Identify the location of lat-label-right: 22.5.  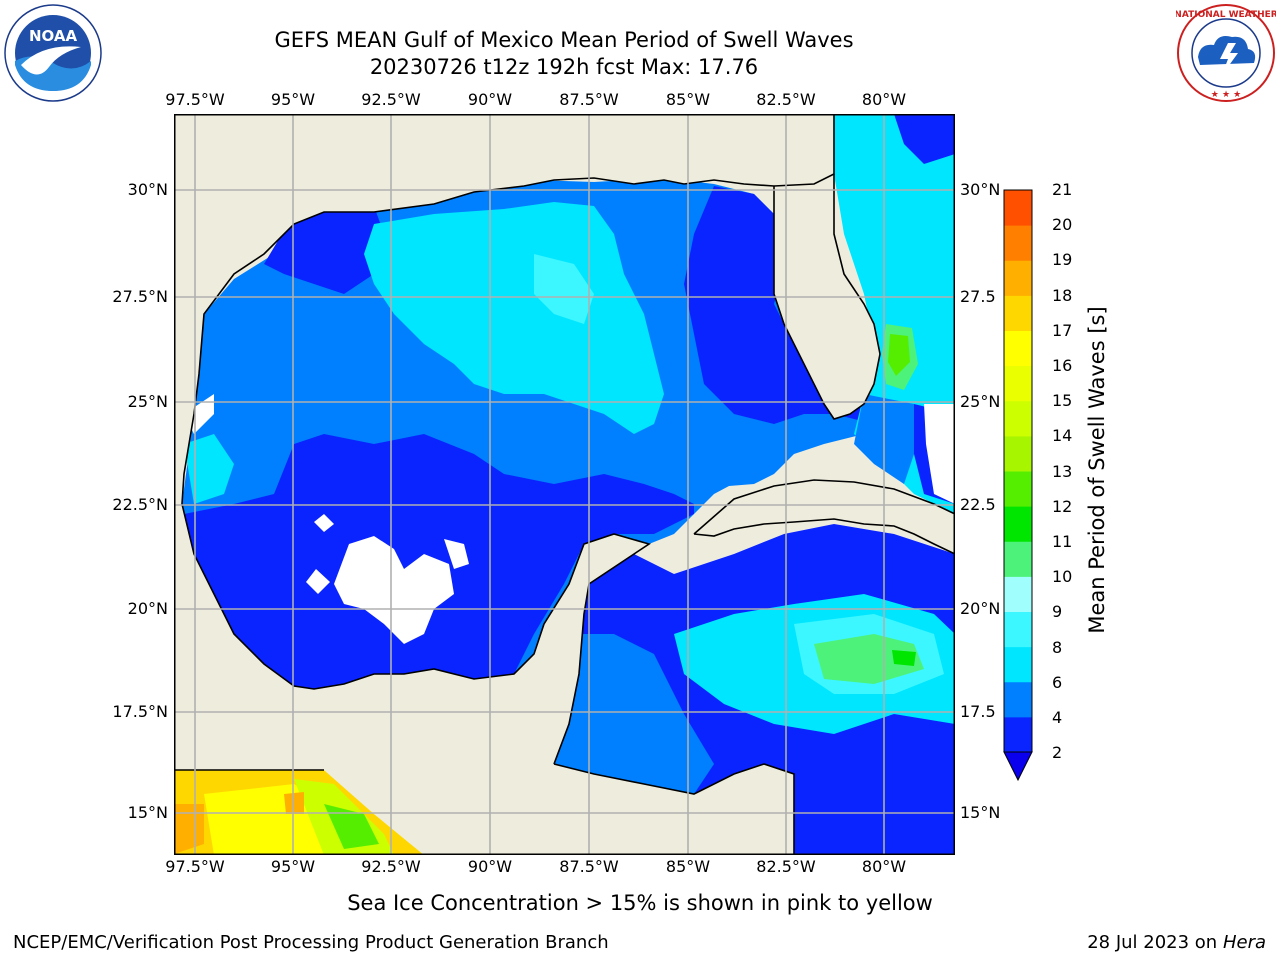
(978, 504).